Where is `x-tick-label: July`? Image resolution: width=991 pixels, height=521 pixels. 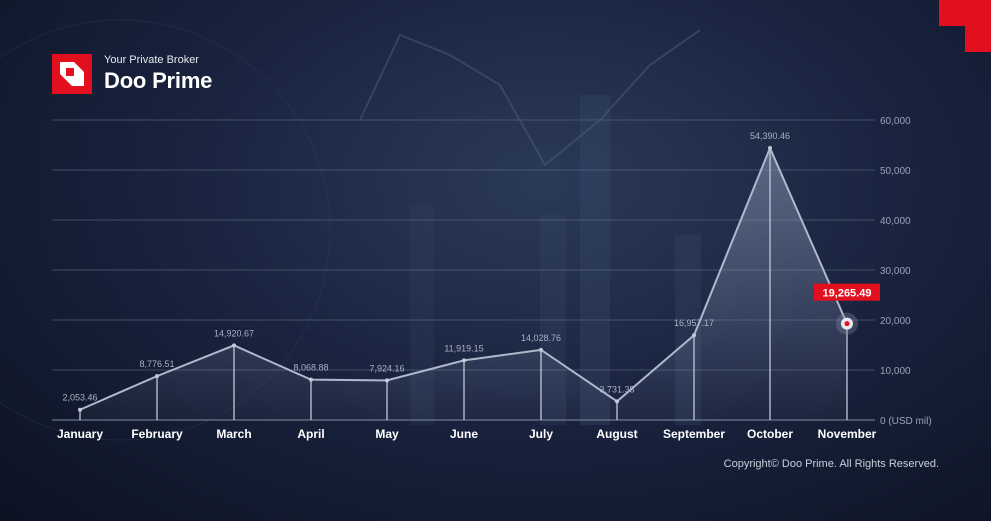
x-tick-label: July is located at coordinates (541, 434).